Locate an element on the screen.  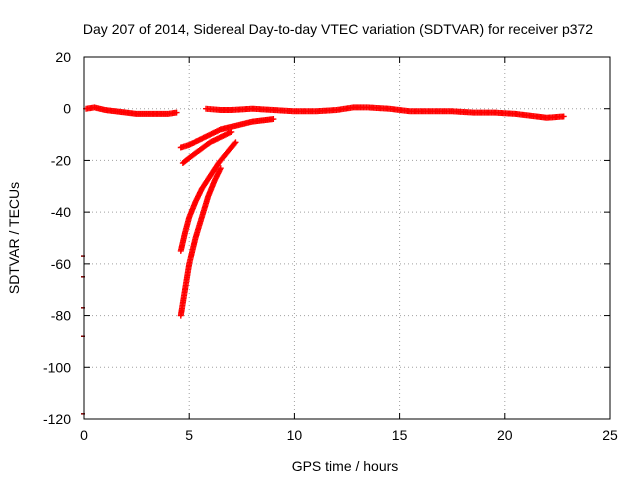
y-tick-label: -20 is located at coordinates (61, 160).